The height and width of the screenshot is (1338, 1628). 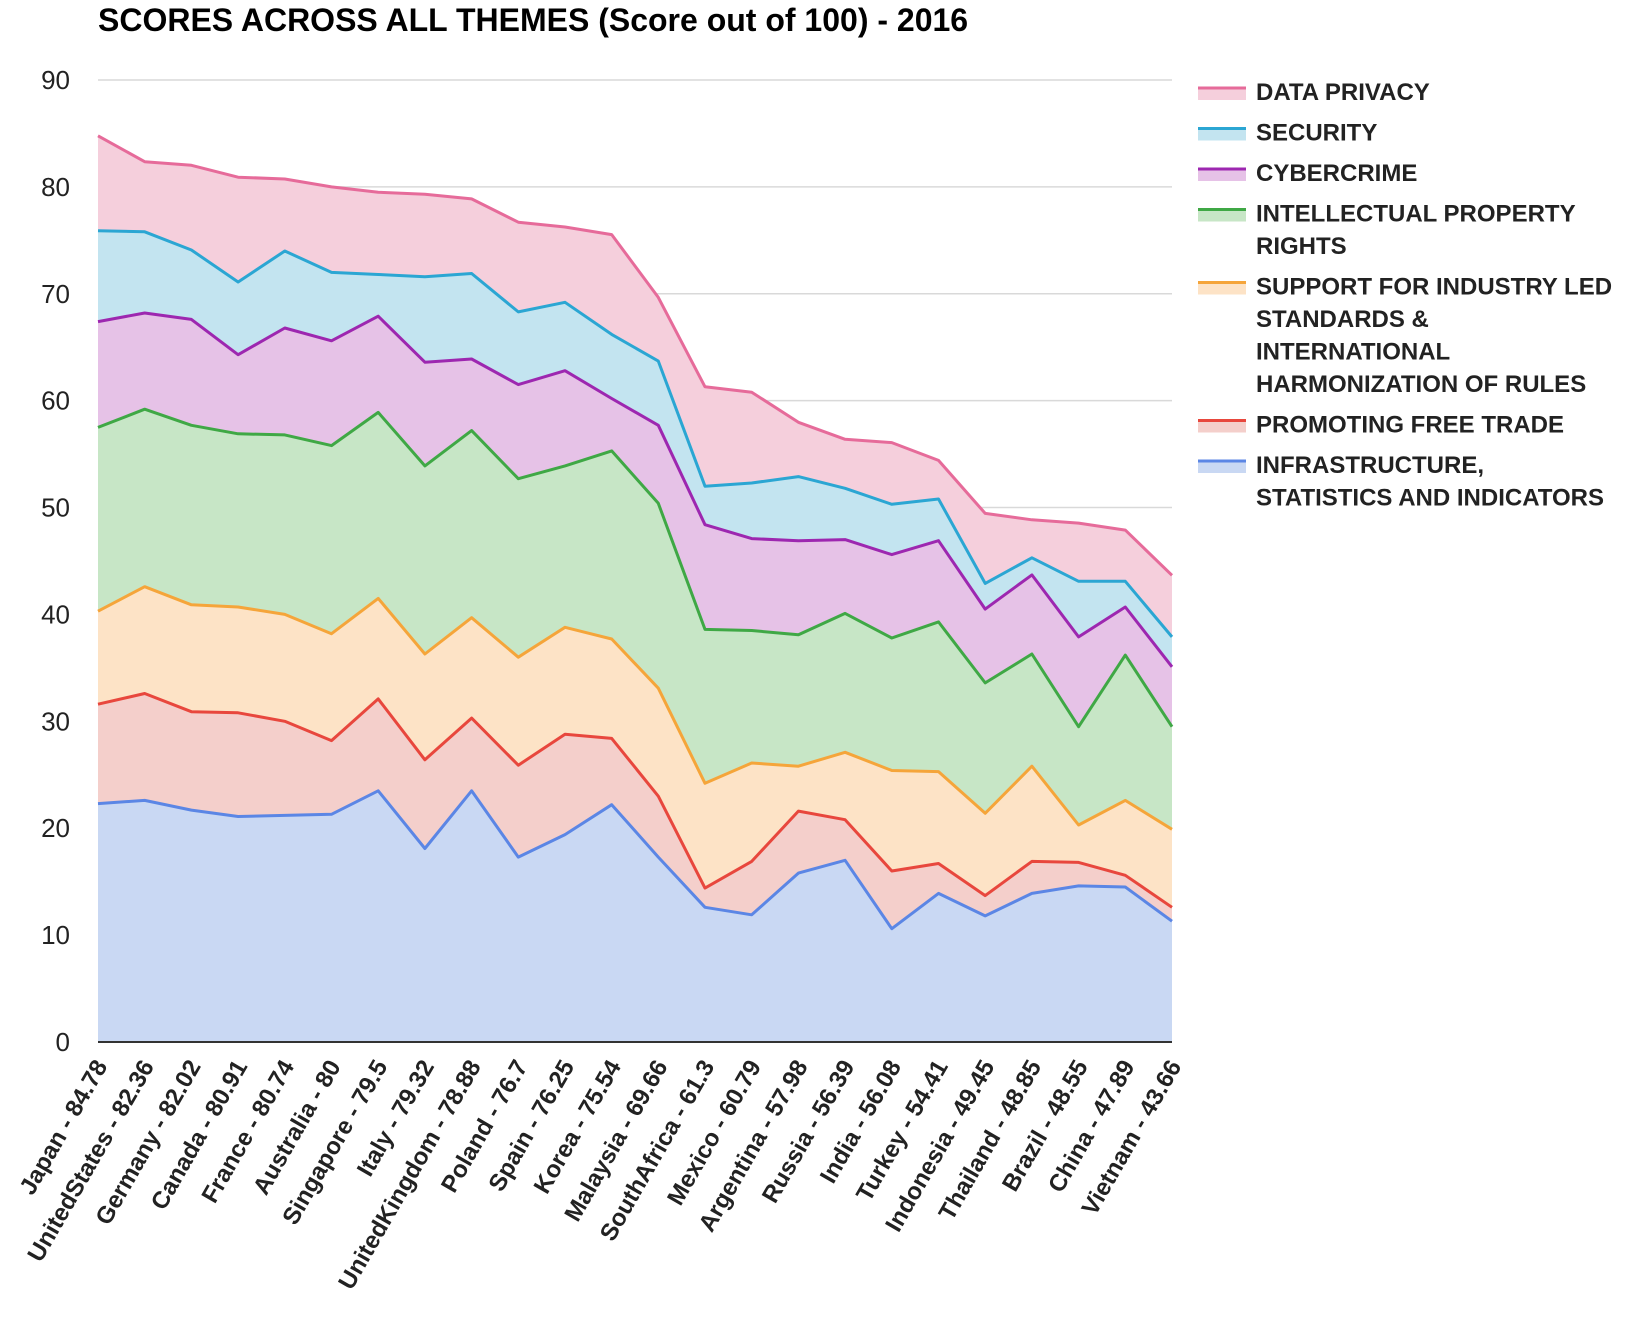 What do you see at coordinates (55, 80) in the screenshot?
I see `y-tick-label-90: 90` at bounding box center [55, 80].